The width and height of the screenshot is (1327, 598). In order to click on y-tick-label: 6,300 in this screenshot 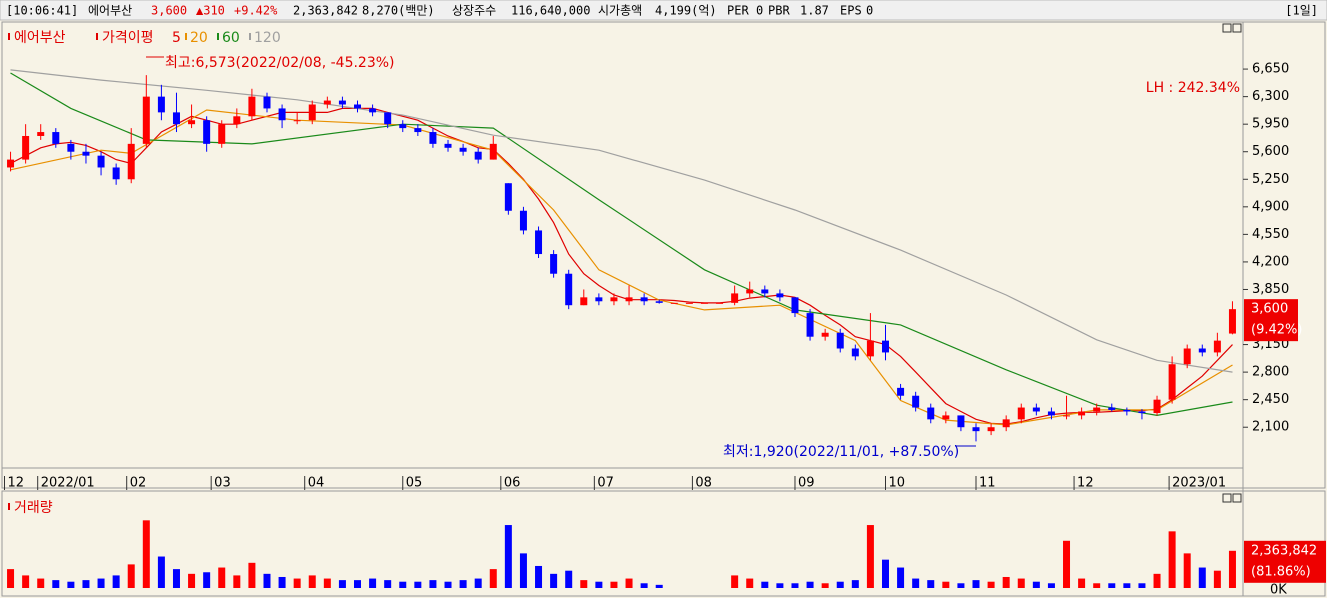, I will do `click(1270, 96)`.